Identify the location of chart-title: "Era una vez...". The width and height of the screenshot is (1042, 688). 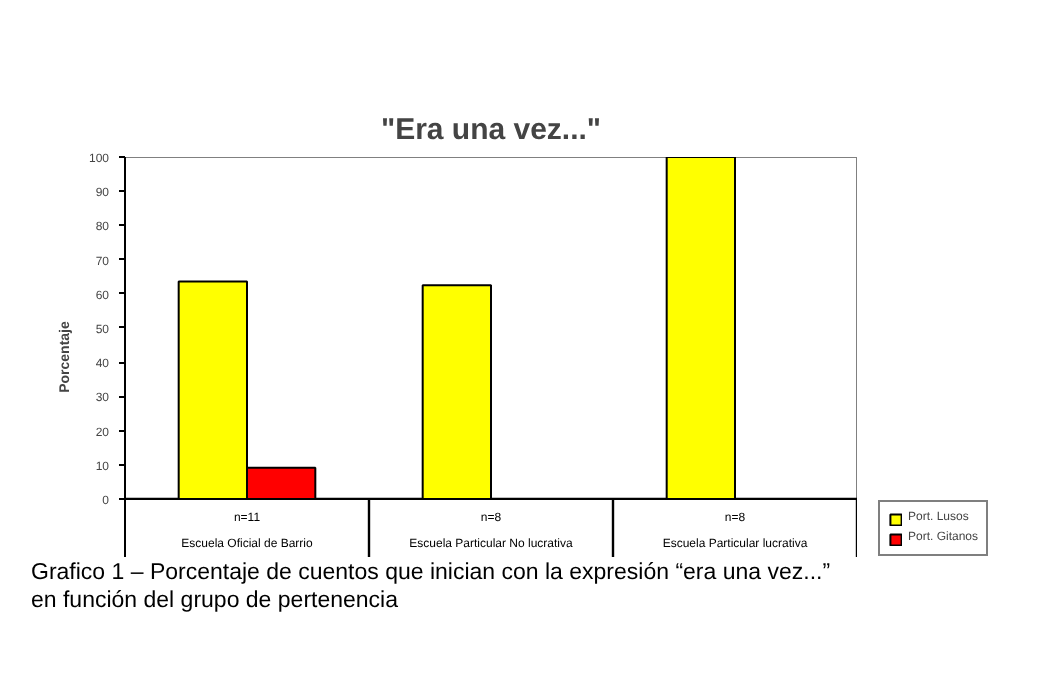
(491, 130).